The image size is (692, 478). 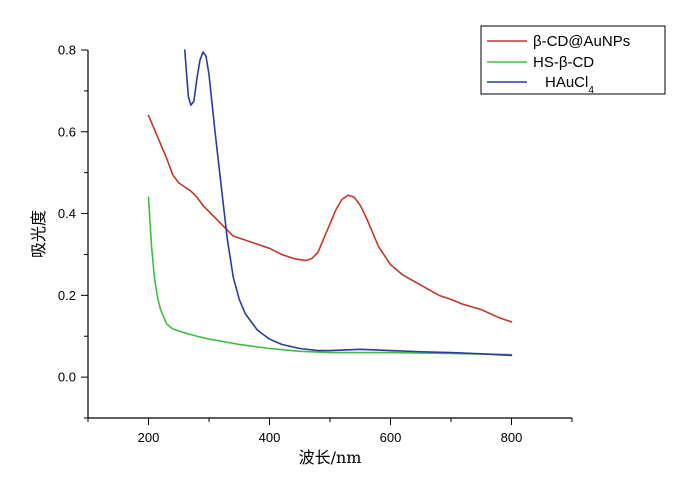 I want to click on y-axis-title: 吸光度, so click(x=38, y=234).